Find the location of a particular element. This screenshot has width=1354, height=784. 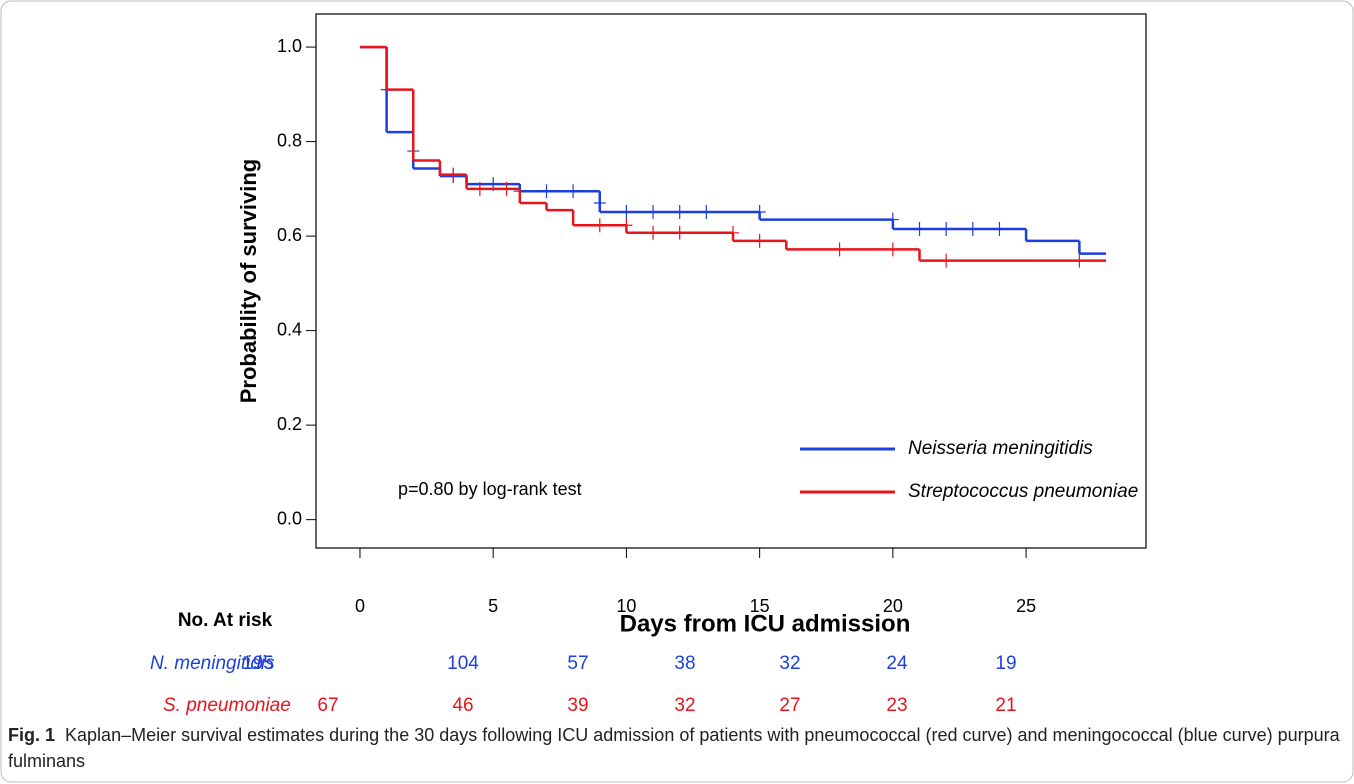

x-tick-label: 25 is located at coordinates (1026, 606).